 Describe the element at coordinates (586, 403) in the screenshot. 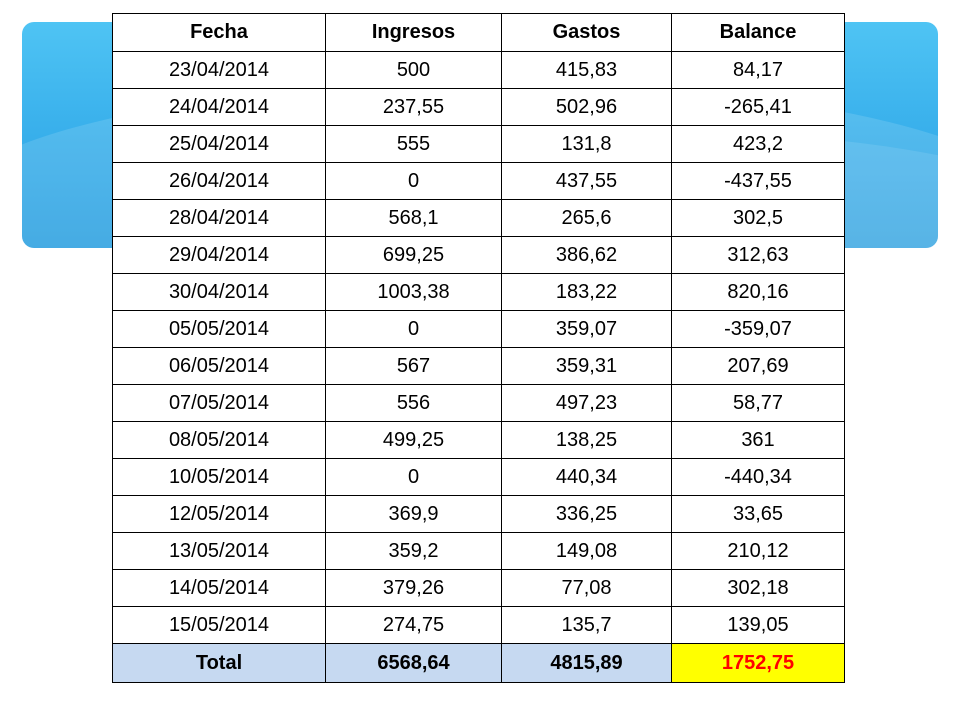

I see `cell-gastos: 497,23` at that location.